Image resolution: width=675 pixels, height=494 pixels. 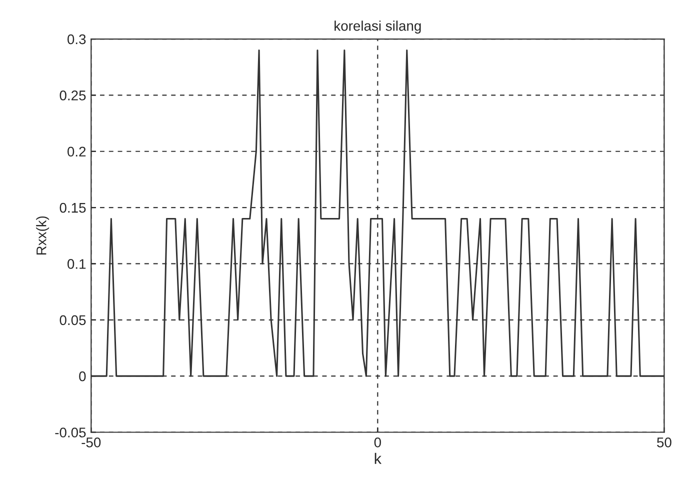 What do you see at coordinates (77, 264) in the screenshot?
I see `y-tick-label: 0.1` at bounding box center [77, 264].